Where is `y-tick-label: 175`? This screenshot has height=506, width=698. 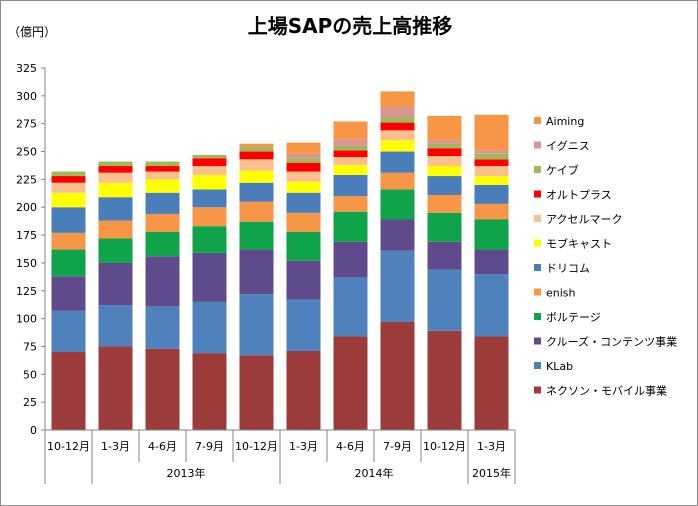
y-tick-label: 175 is located at coordinates (26, 235).